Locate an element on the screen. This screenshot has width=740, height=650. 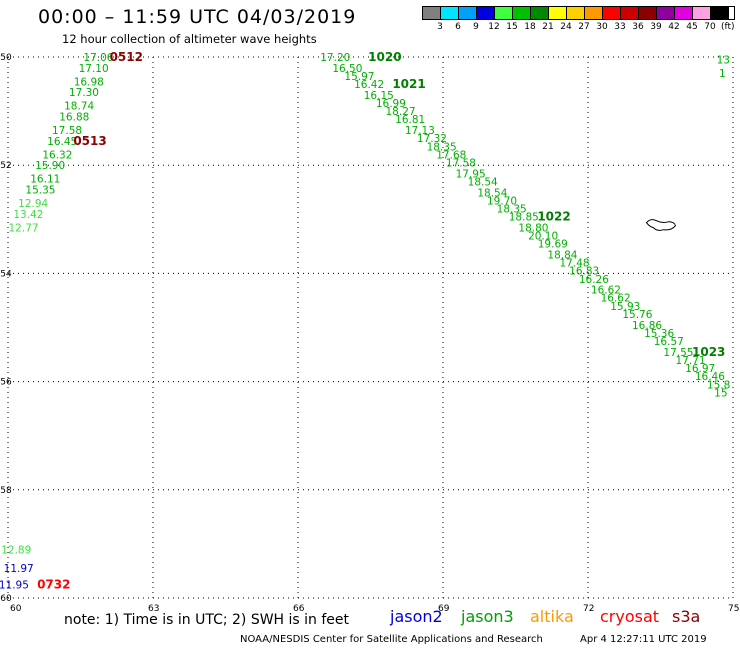
legend-label: 15 is located at coordinates (512, 27).